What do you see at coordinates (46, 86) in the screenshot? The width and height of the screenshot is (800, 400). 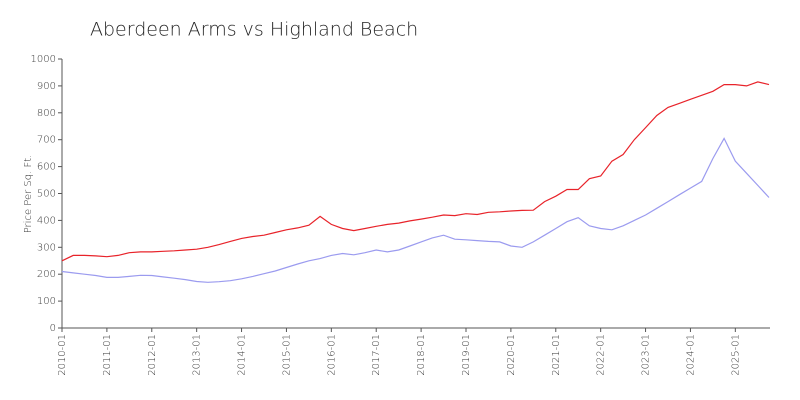 I see `y-tick-label: 900` at bounding box center [46, 86].